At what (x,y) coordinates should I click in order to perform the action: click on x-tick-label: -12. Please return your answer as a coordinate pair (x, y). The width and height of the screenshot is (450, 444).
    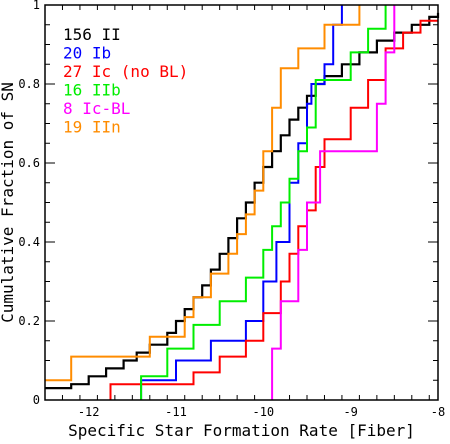
    Looking at the image, I should click on (89, 412).